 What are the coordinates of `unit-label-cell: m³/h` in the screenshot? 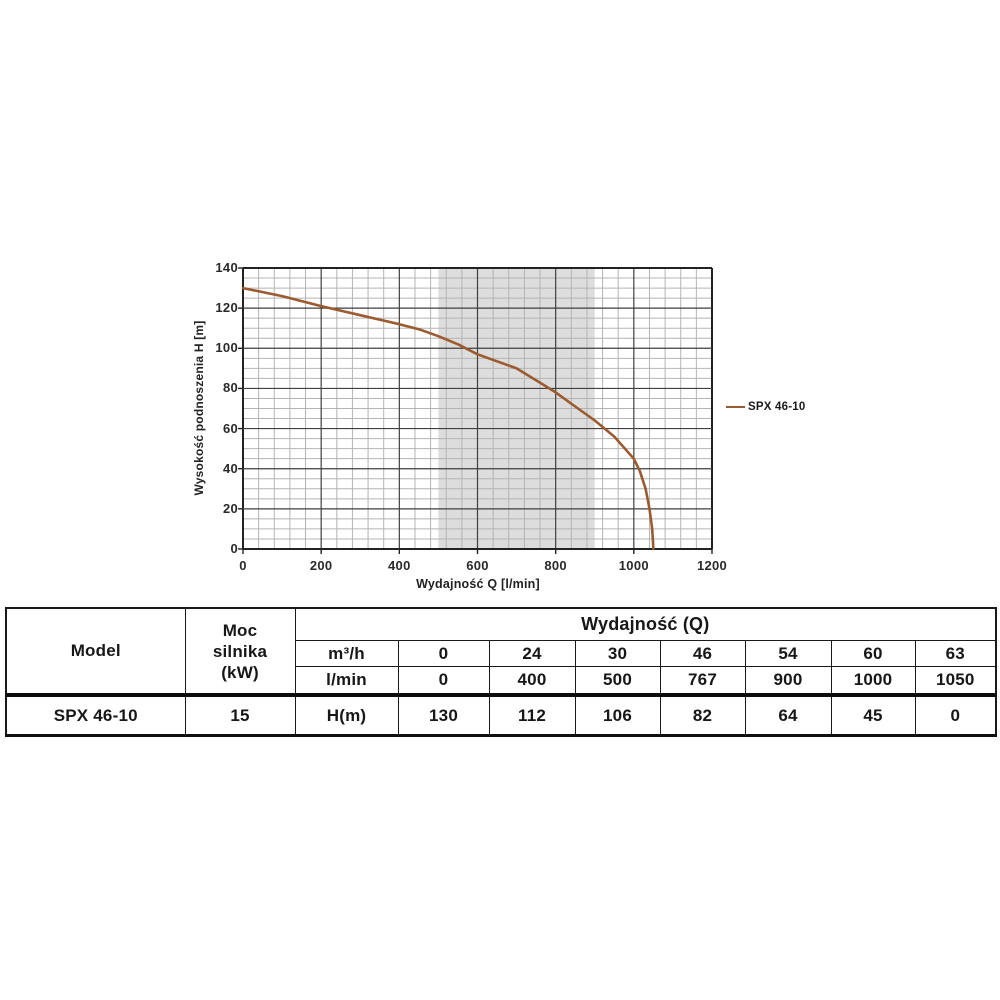 It's located at (346, 653).